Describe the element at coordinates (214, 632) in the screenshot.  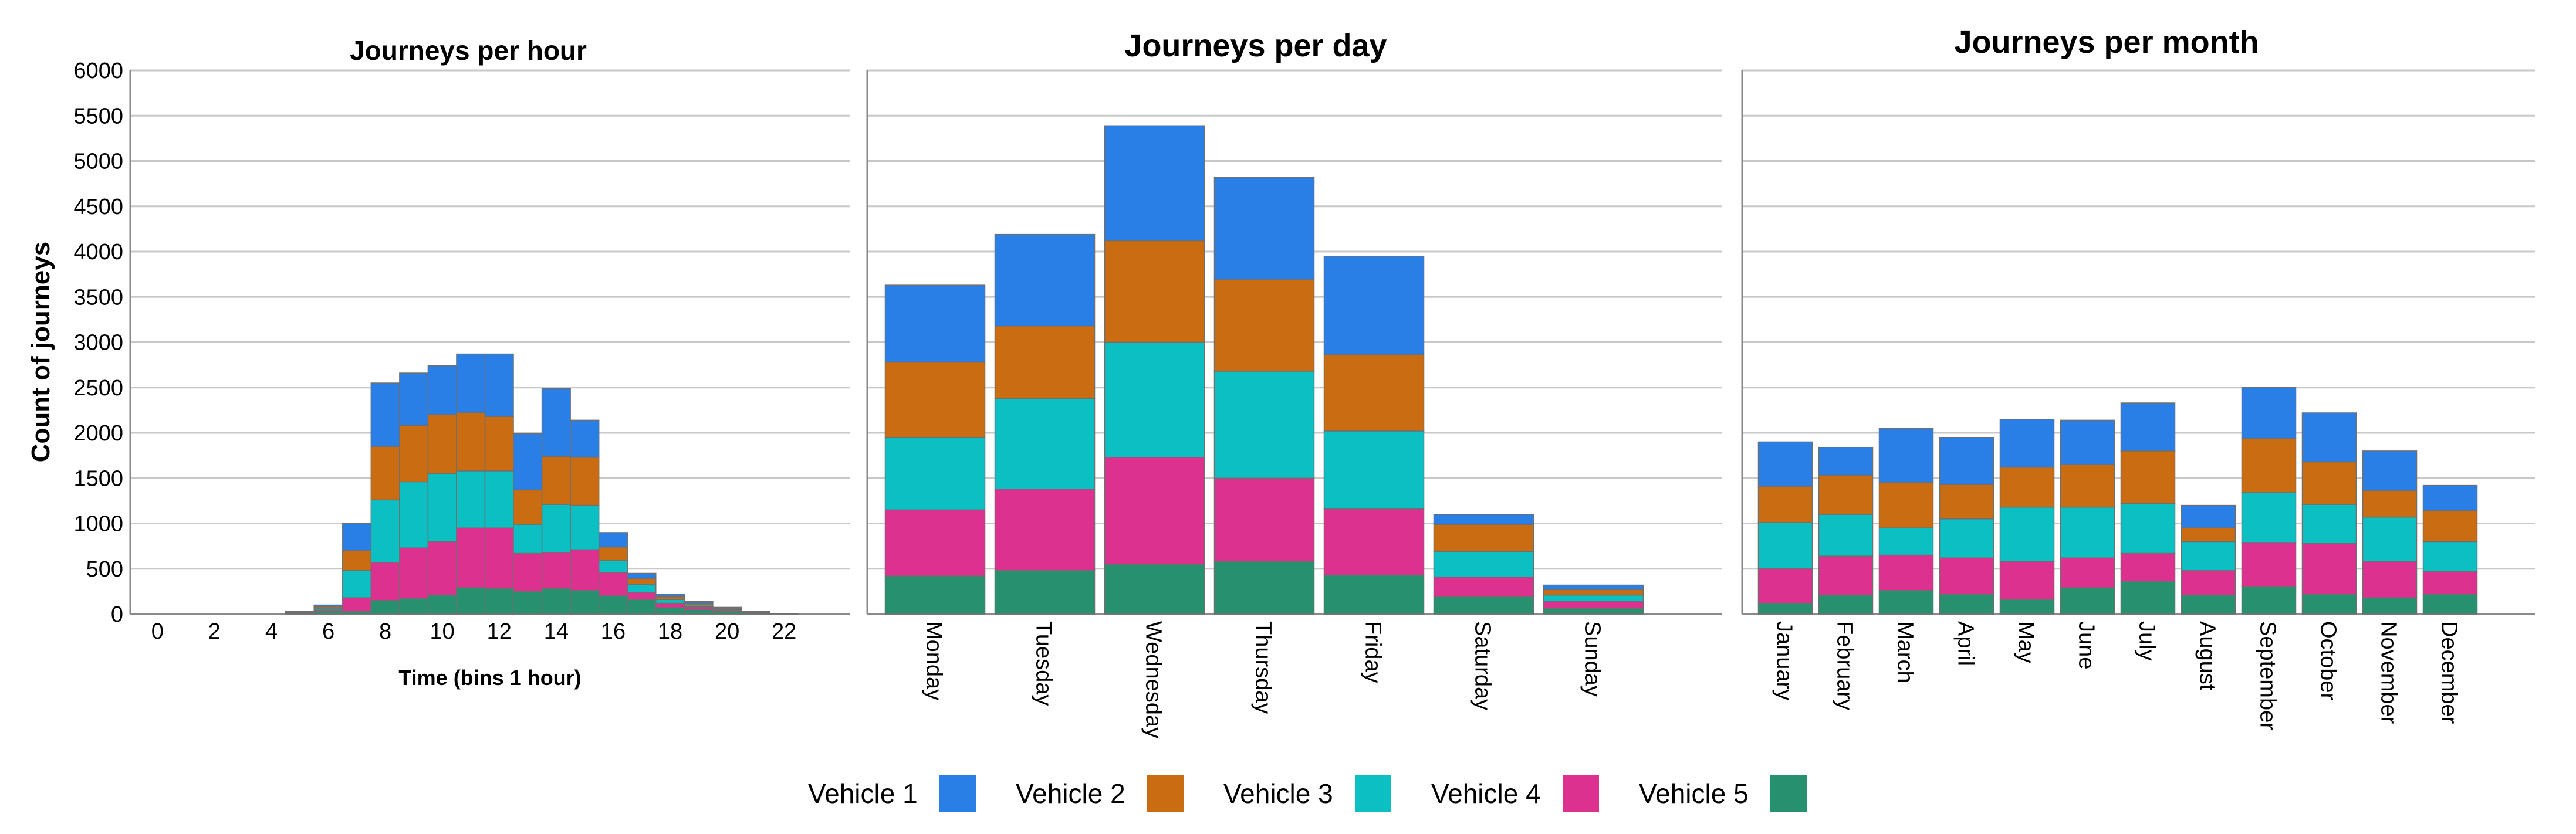
I see `hourly-x-tick-label: 2` at that location.